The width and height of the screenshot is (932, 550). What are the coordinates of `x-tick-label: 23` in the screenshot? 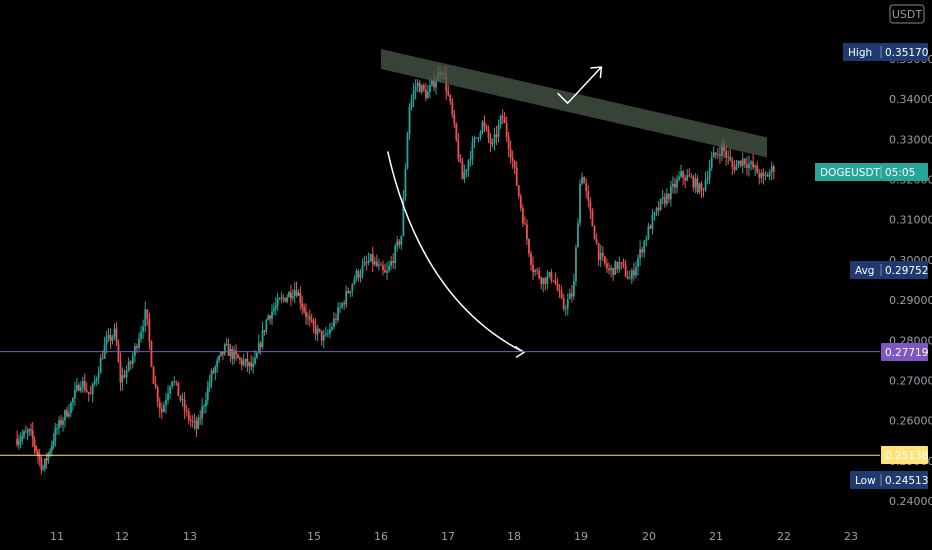 It's located at (851, 536).